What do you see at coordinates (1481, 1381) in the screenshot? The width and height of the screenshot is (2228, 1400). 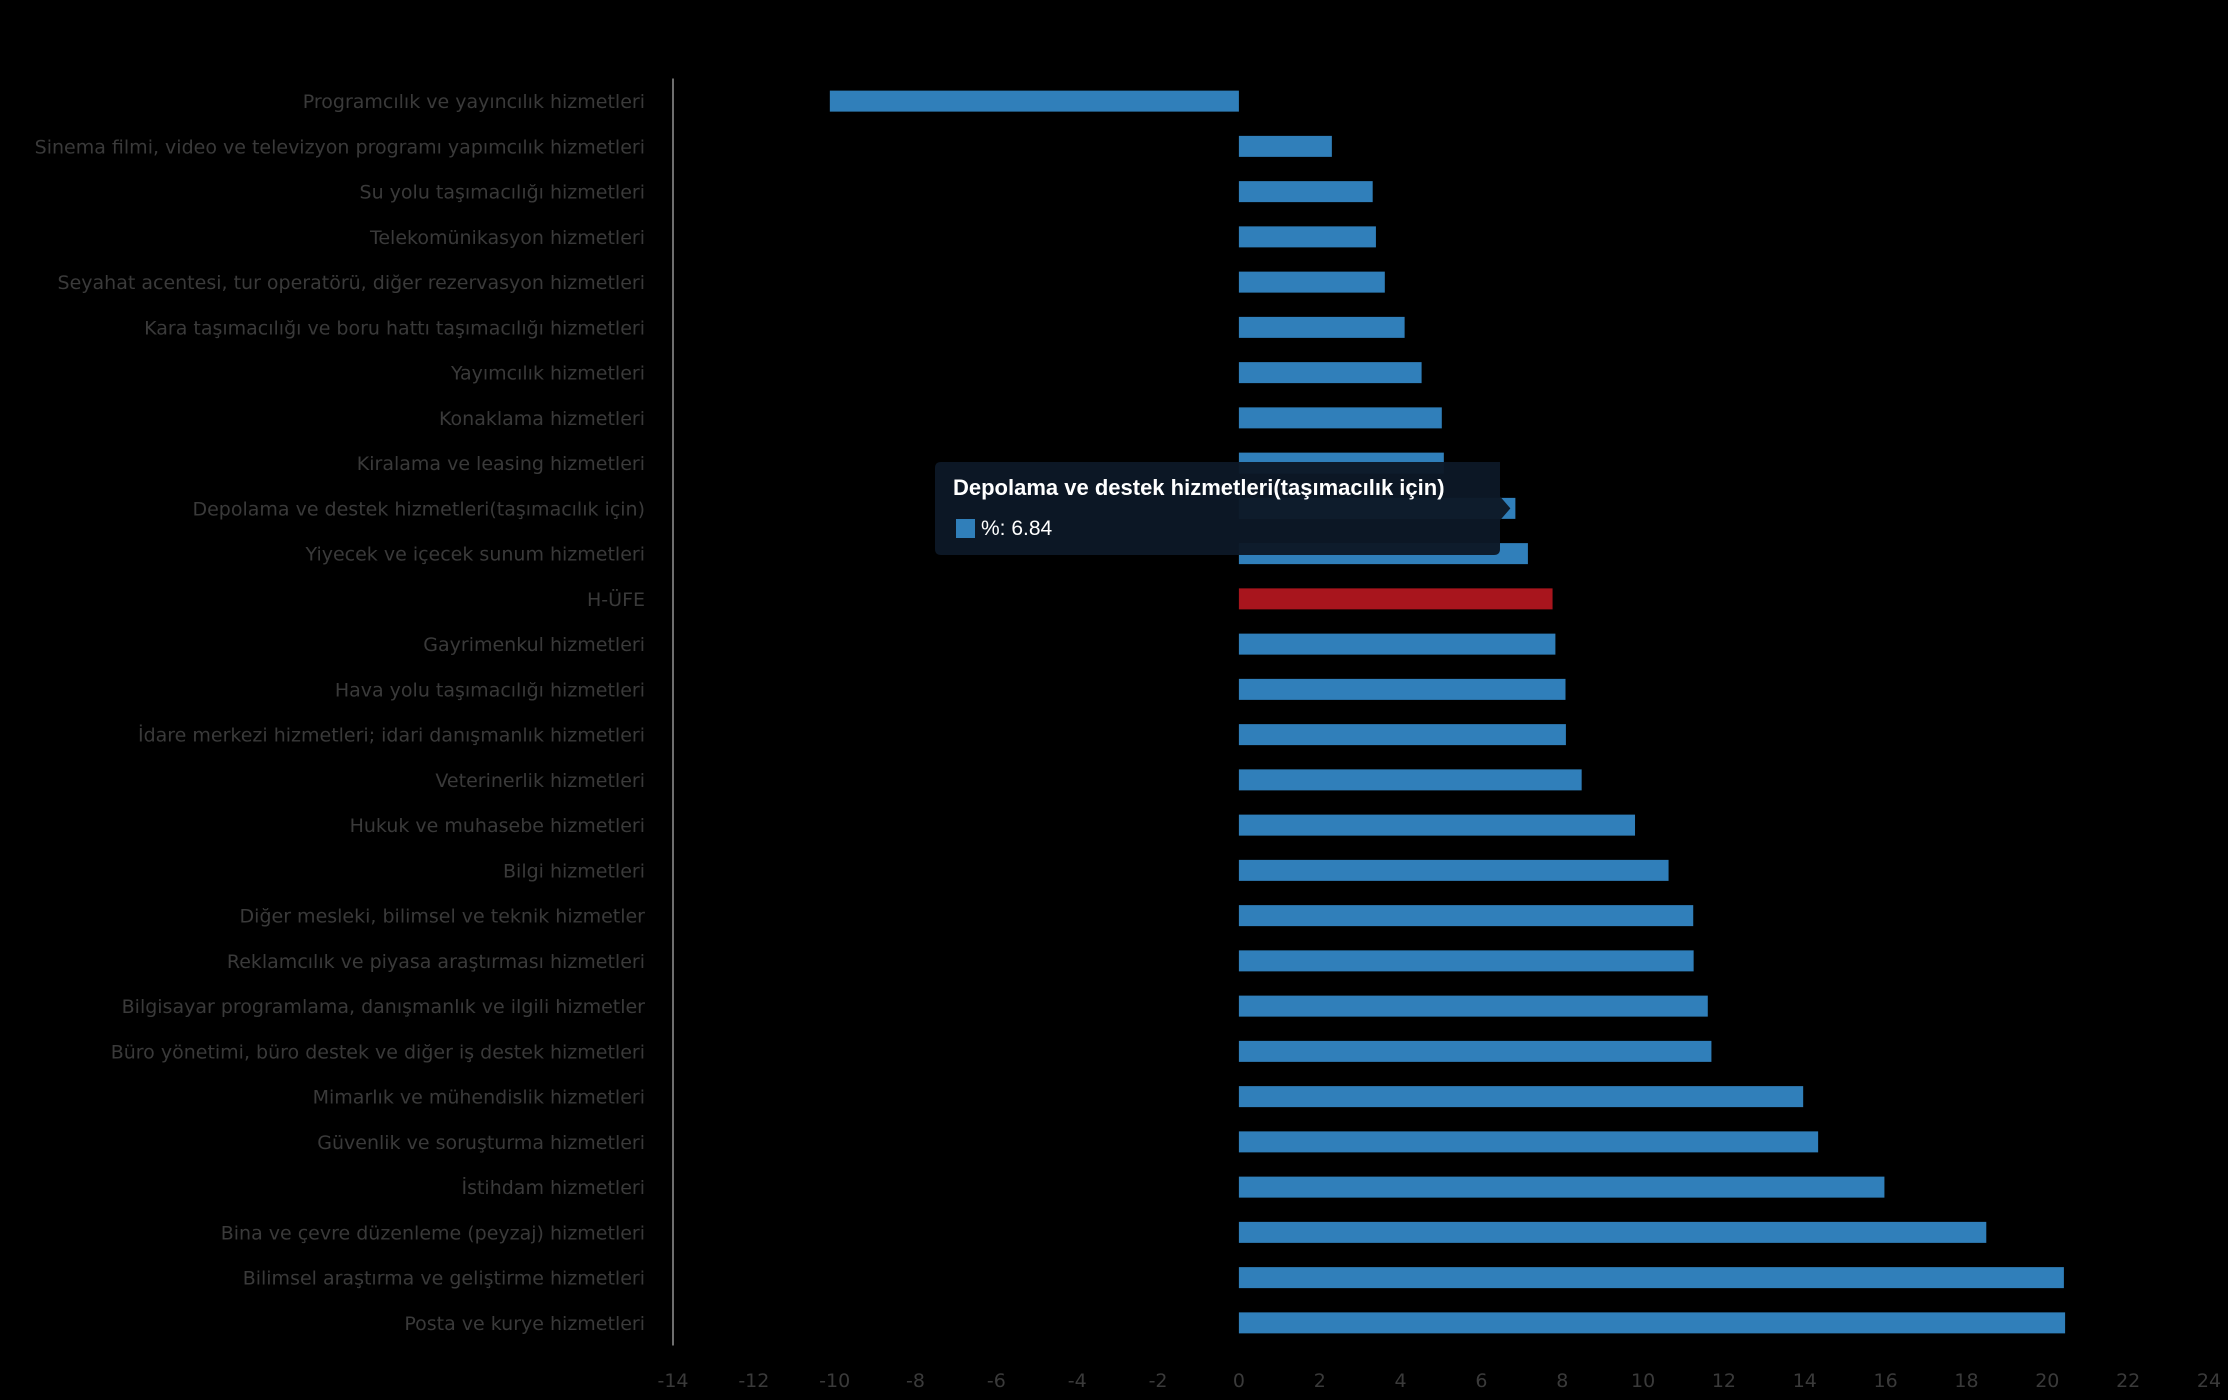 I see `x-tick-label: 6` at bounding box center [1481, 1381].